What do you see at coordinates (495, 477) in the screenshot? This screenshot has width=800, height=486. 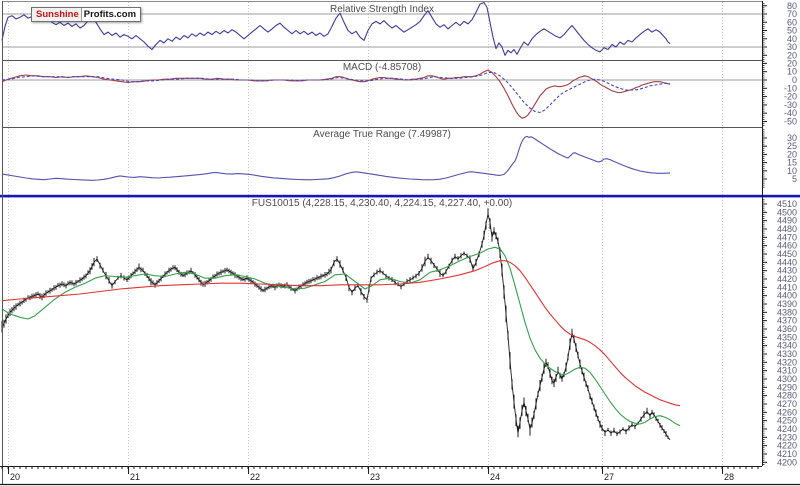 I see `svg-text: 24` at bounding box center [495, 477].